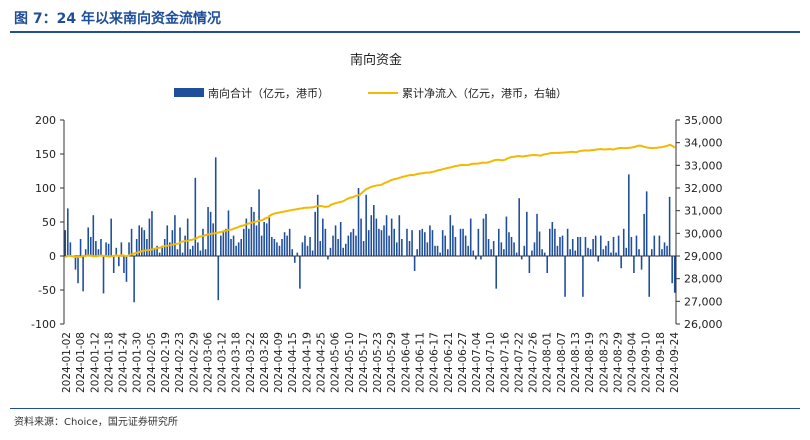 The width and height of the screenshot is (810, 440). What do you see at coordinates (703, 120) in the screenshot?
I see `y-tick-label-right: 35,000` at bounding box center [703, 120].